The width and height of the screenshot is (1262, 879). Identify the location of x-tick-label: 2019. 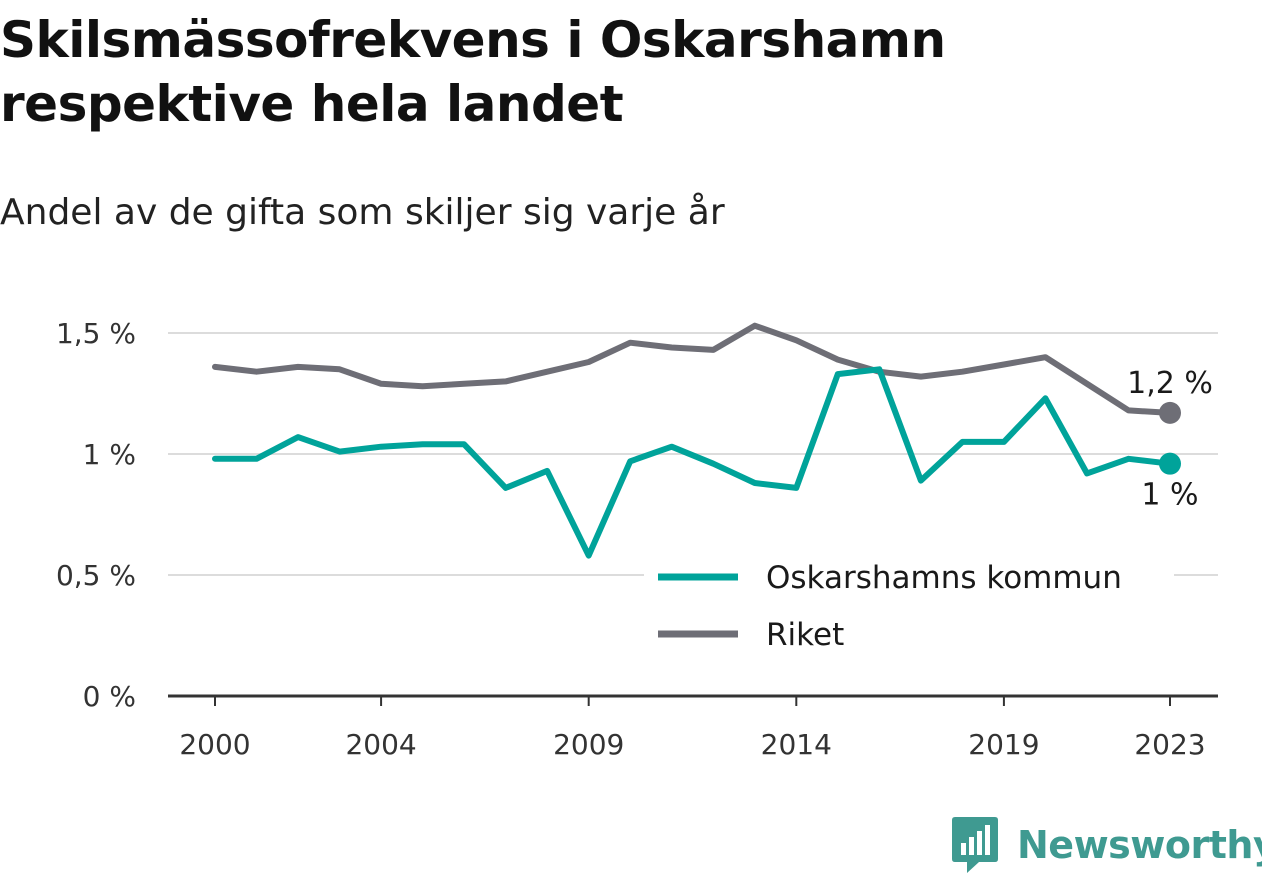
(1003, 744).